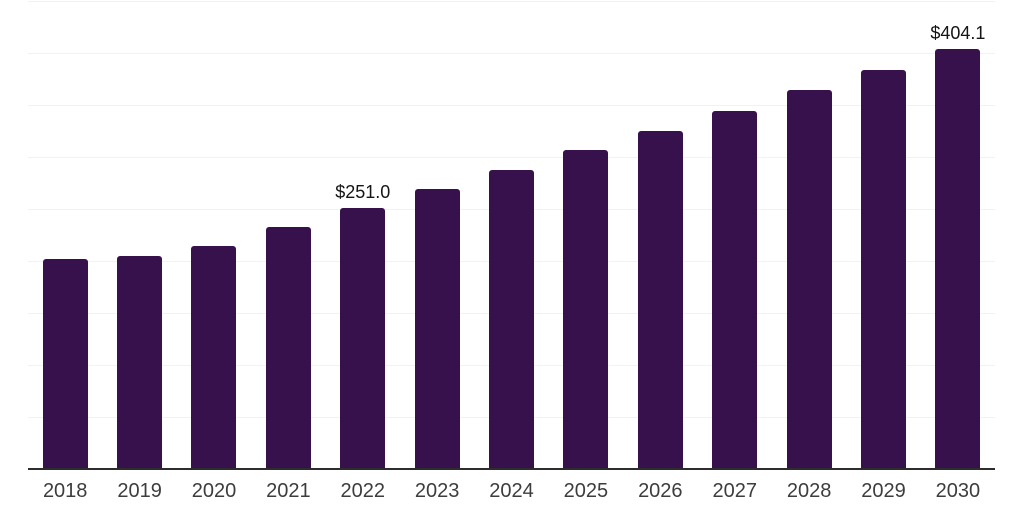 The height and width of the screenshot is (512, 1024). I want to click on bar-column-2029, so click(883, 234).